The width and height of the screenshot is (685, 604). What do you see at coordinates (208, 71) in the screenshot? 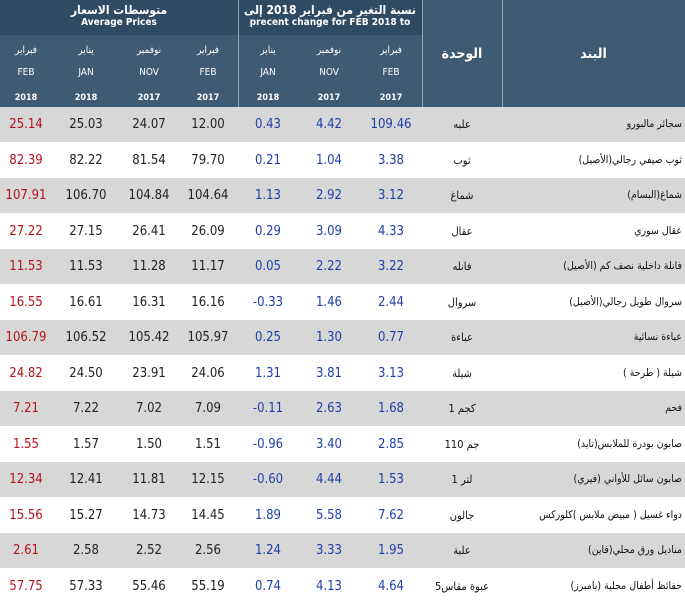
I see `col-header-3: فبراير FEB 2017` at bounding box center [208, 71].